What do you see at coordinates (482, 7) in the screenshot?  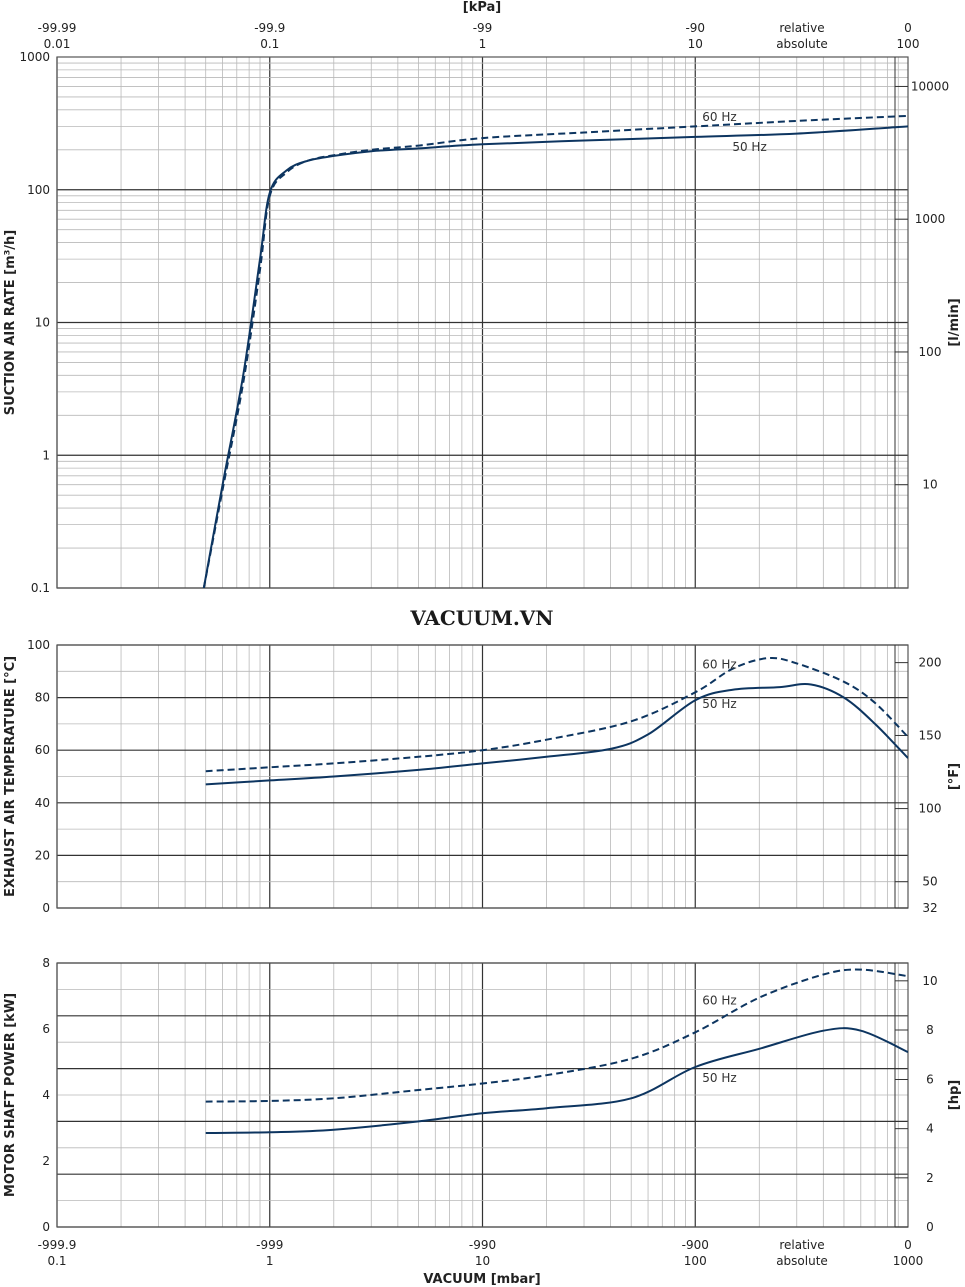 I see `top-axis-unit: [kPa]` at bounding box center [482, 7].